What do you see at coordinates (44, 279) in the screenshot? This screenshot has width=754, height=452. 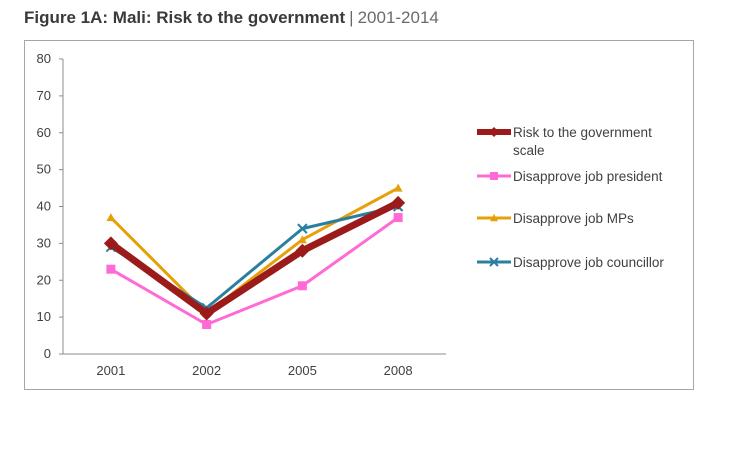 I see `y-tick-label: 20` at bounding box center [44, 279].